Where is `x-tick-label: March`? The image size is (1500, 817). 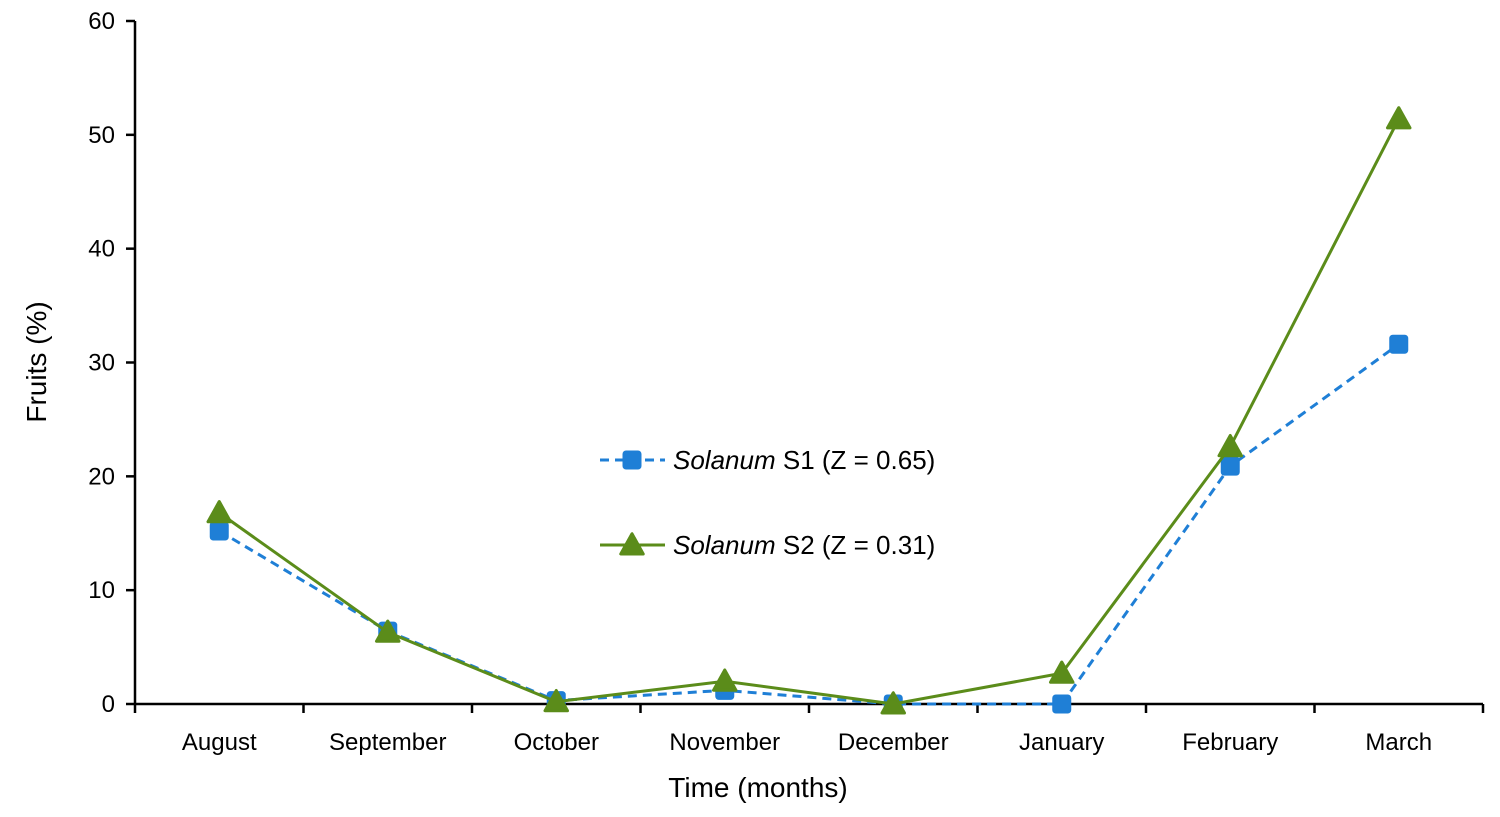 x-tick-label: March is located at coordinates (1398, 742).